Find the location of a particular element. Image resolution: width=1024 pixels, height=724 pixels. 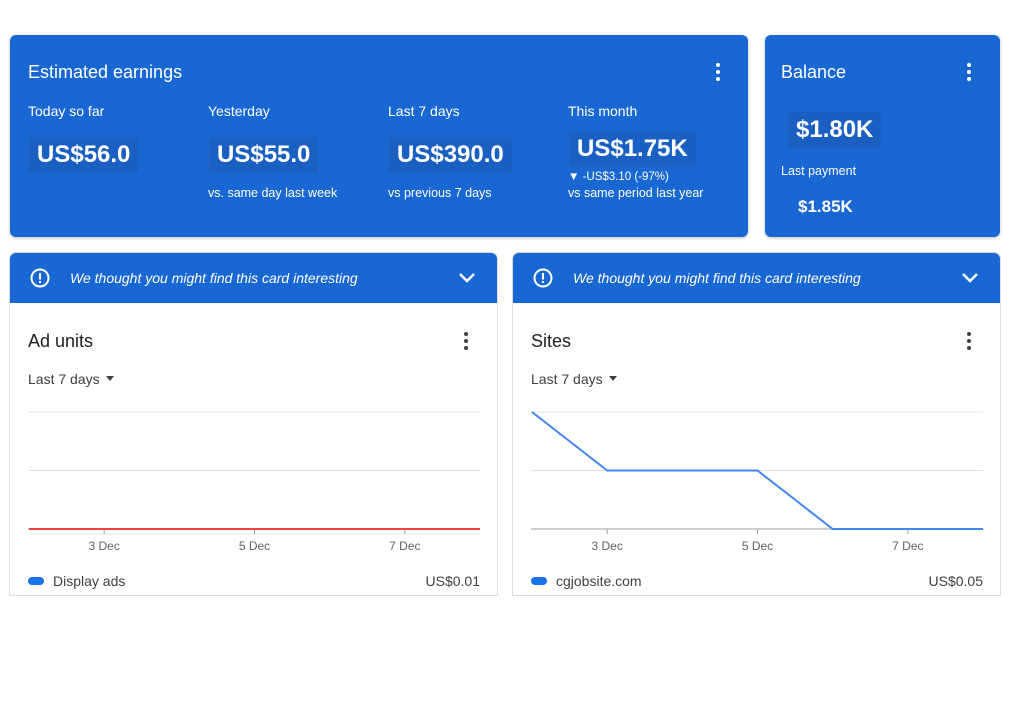

legend-label: cgjobsite.com is located at coordinates (599, 581).